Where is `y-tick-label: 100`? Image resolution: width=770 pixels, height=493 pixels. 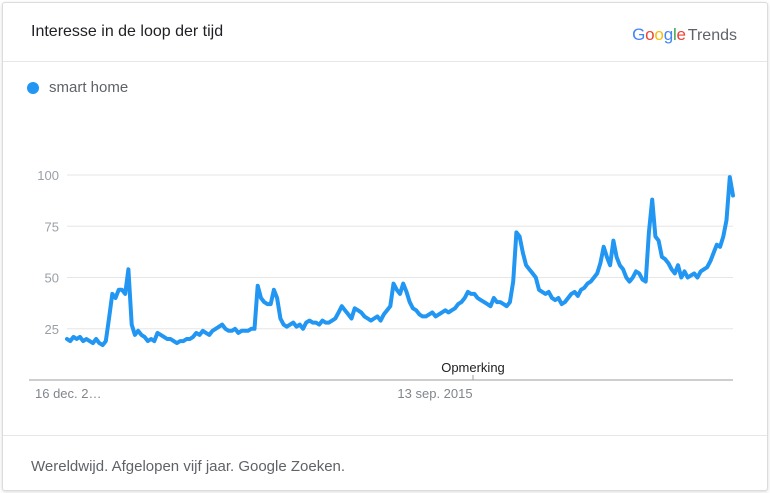 y-tick-label: 100 is located at coordinates (48, 175).